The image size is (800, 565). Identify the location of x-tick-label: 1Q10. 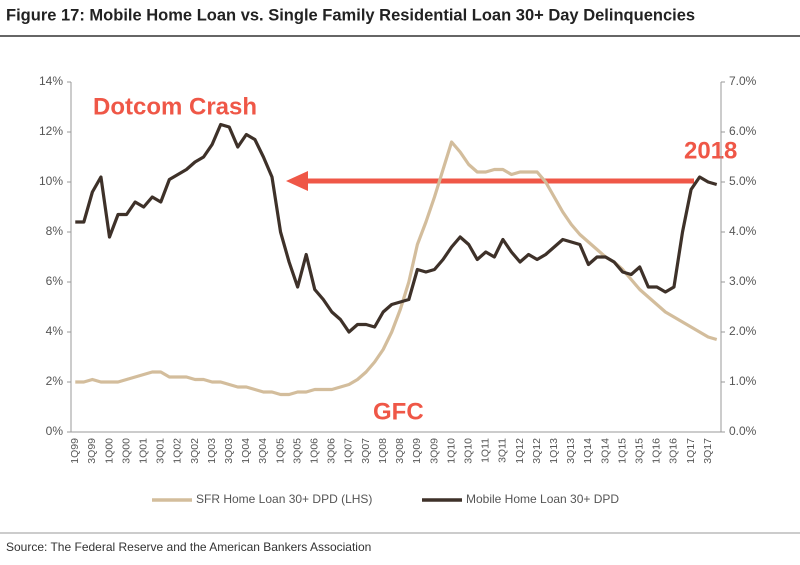
(451, 451).